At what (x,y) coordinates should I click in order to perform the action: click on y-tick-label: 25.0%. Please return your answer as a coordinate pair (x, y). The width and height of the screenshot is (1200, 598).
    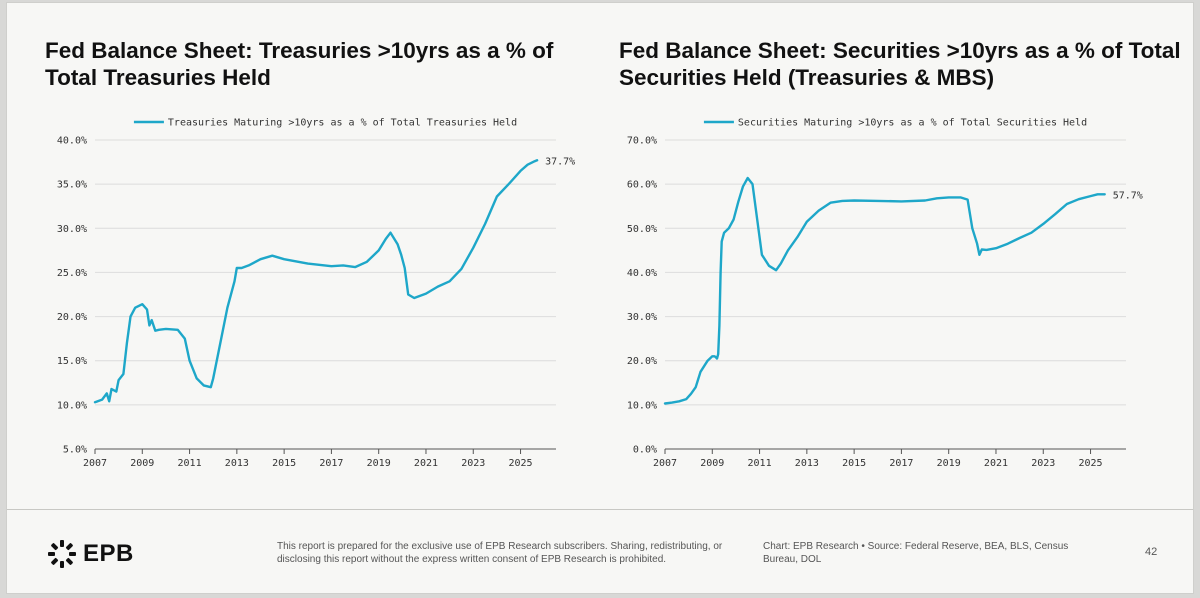
    Looking at the image, I should click on (72, 273).